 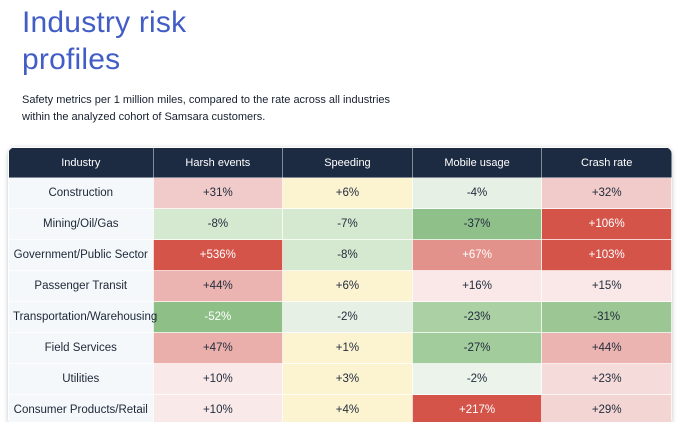 What do you see at coordinates (347, 224) in the screenshot?
I see `value-cell: -7%` at bounding box center [347, 224].